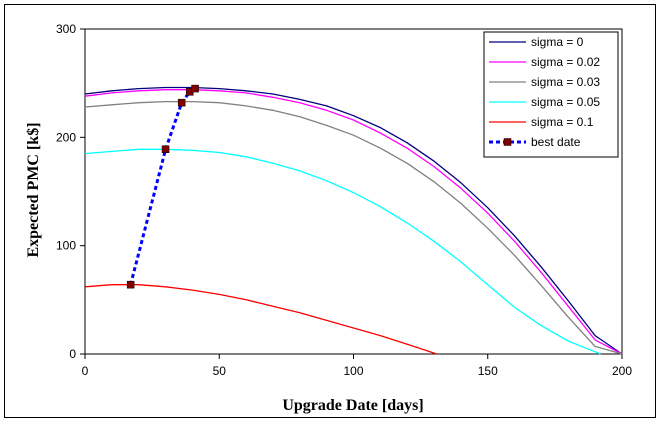  Describe the element at coordinates (565, 62) in the screenshot. I see `legend-label: sigma = 0.02` at that location.